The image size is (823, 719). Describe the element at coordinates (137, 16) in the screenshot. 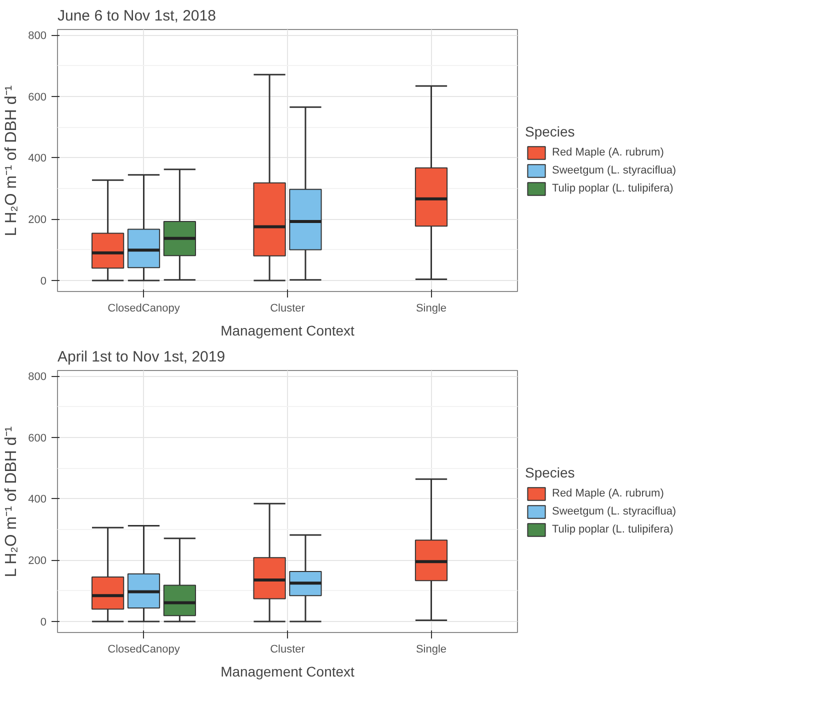

I see `chart-title: June 6 to Nov 1st, 2018` at that location.